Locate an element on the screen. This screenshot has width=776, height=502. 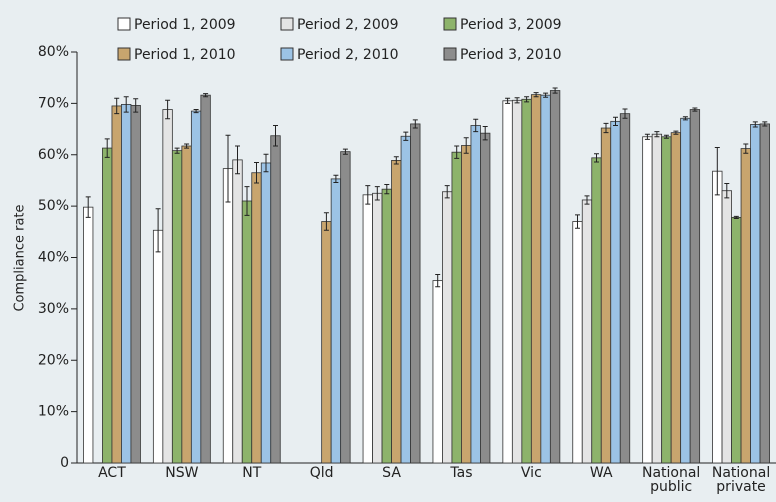
y-tick-label: 60% is located at coordinates (53, 155).